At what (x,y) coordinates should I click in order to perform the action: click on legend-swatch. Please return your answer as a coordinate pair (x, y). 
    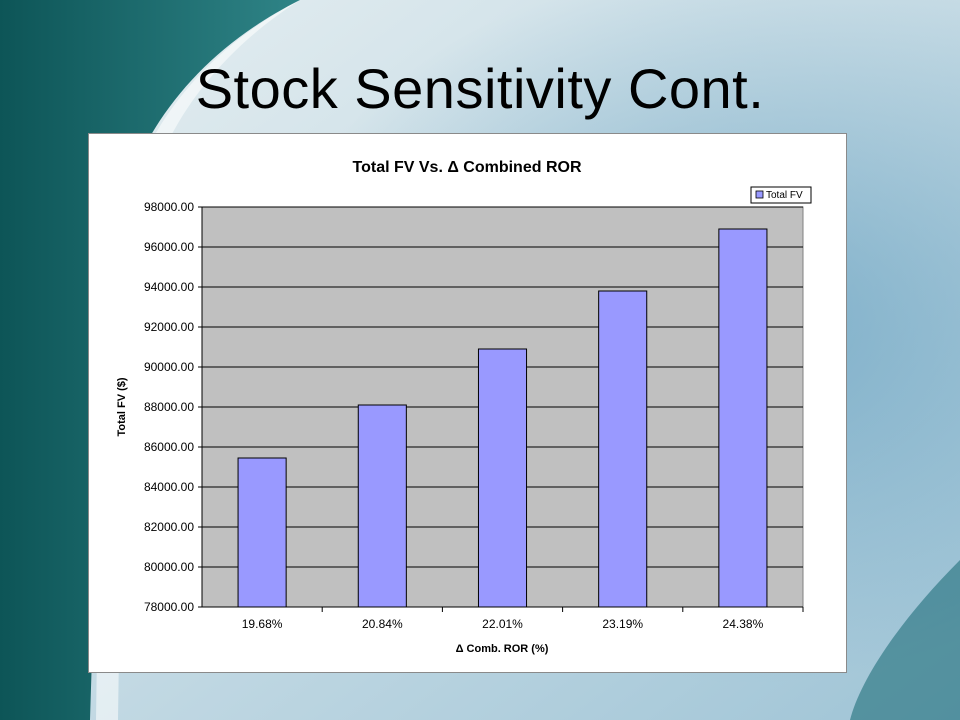
    Looking at the image, I should click on (759, 194).